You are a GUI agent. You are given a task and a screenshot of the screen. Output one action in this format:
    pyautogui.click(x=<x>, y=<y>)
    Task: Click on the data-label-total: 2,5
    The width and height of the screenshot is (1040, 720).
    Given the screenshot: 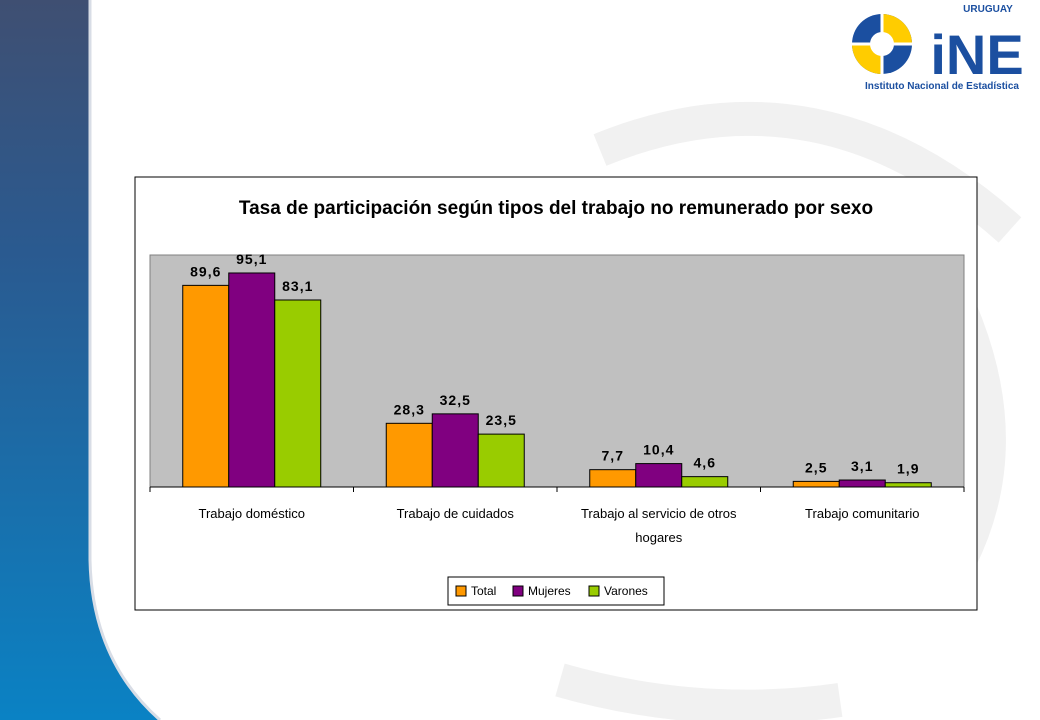 What is the action you would take?
    pyautogui.click(x=816, y=467)
    